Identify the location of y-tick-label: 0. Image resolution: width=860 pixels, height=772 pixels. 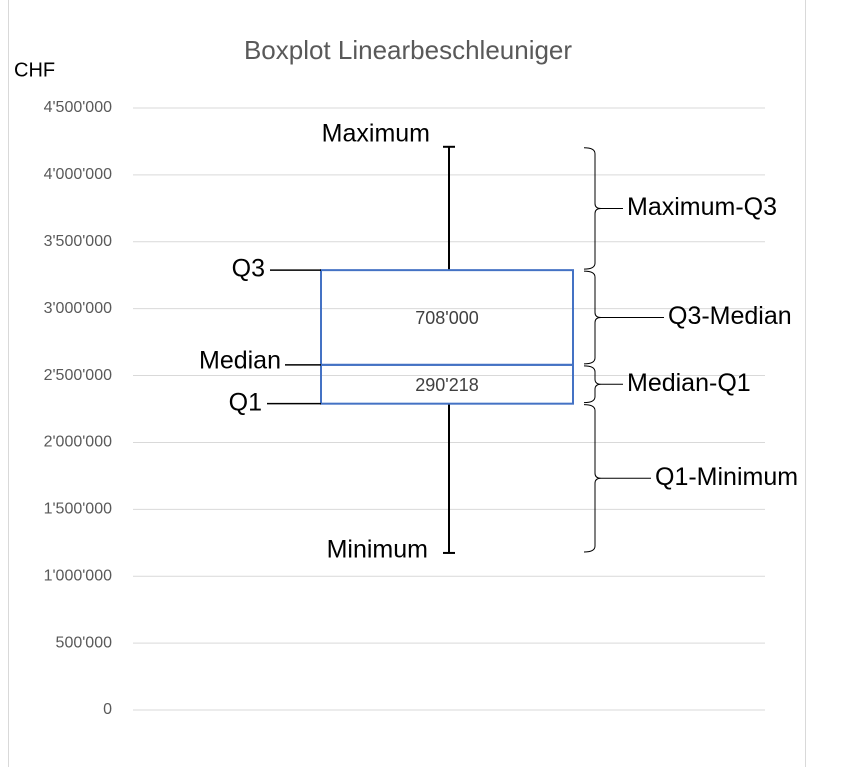
(107, 709).